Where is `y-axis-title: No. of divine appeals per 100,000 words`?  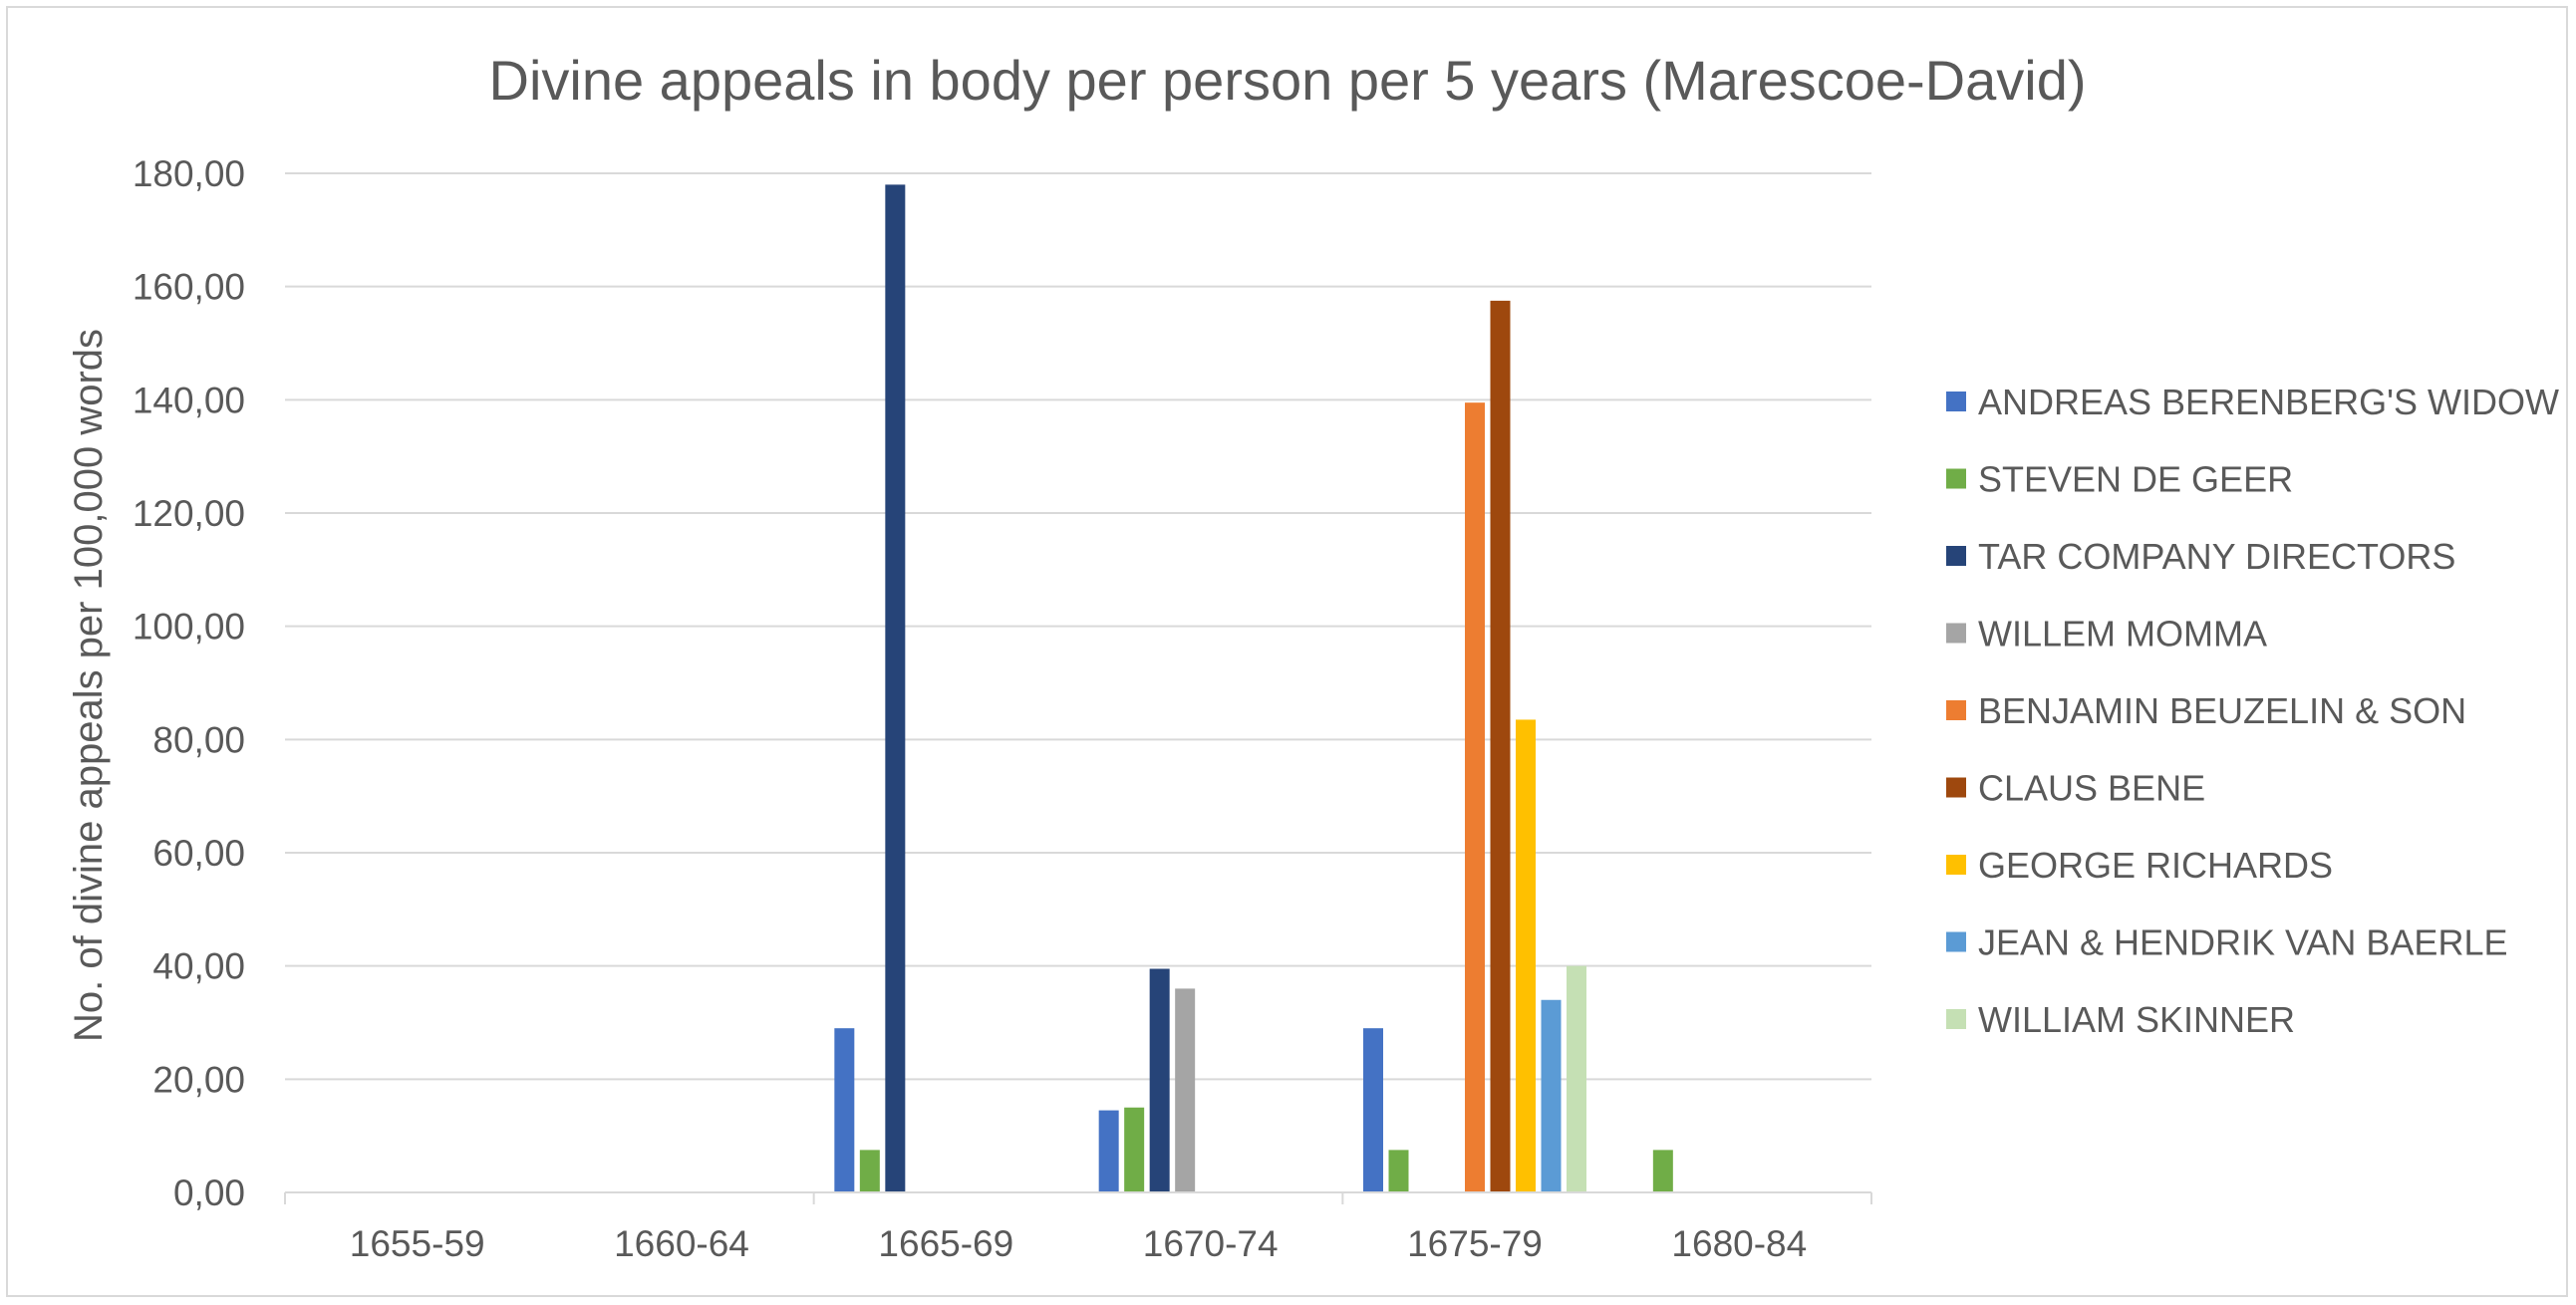 y-axis-title: No. of divine appeals per 100,000 words is located at coordinates (89, 685).